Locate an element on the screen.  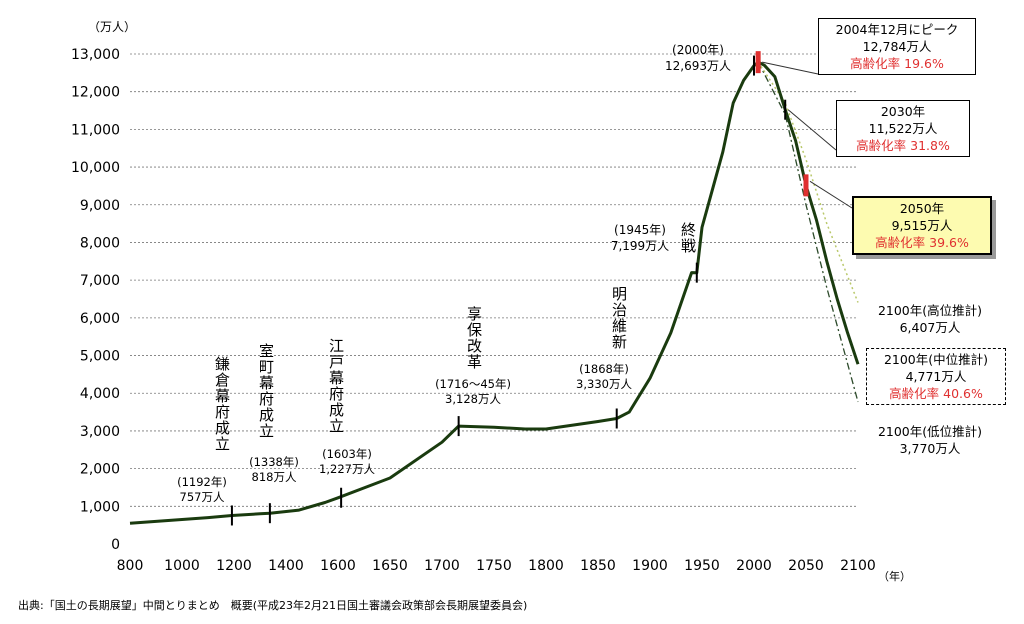
label-1603-year: (1603年) is located at coordinates (347, 454).